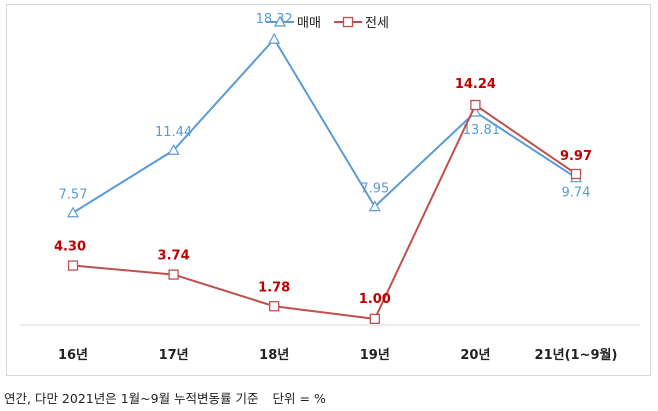 The height and width of the screenshot is (411, 658). Describe the element at coordinates (348, 22) in the screenshot. I see `legend-marker-jeonse` at that location.